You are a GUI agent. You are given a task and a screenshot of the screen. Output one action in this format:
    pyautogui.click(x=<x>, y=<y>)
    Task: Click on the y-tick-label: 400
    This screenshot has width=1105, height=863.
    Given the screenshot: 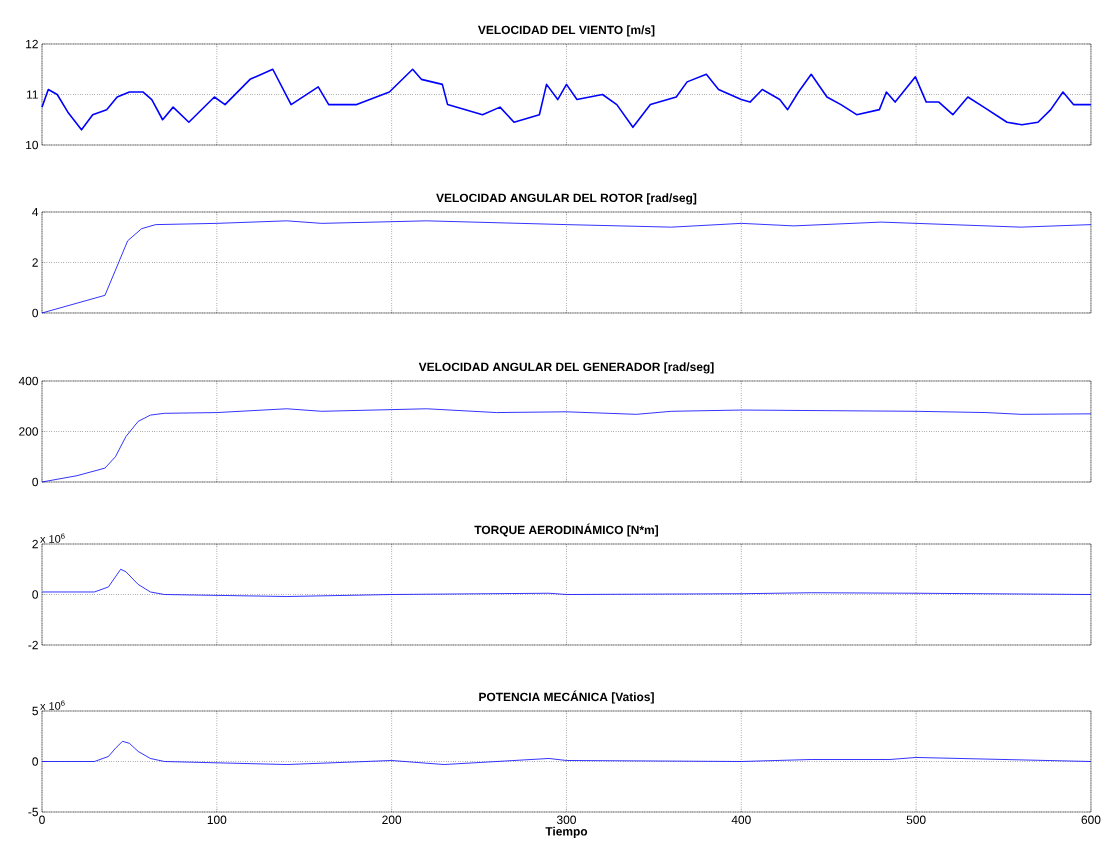 What is the action you would take?
    pyautogui.click(x=28, y=381)
    